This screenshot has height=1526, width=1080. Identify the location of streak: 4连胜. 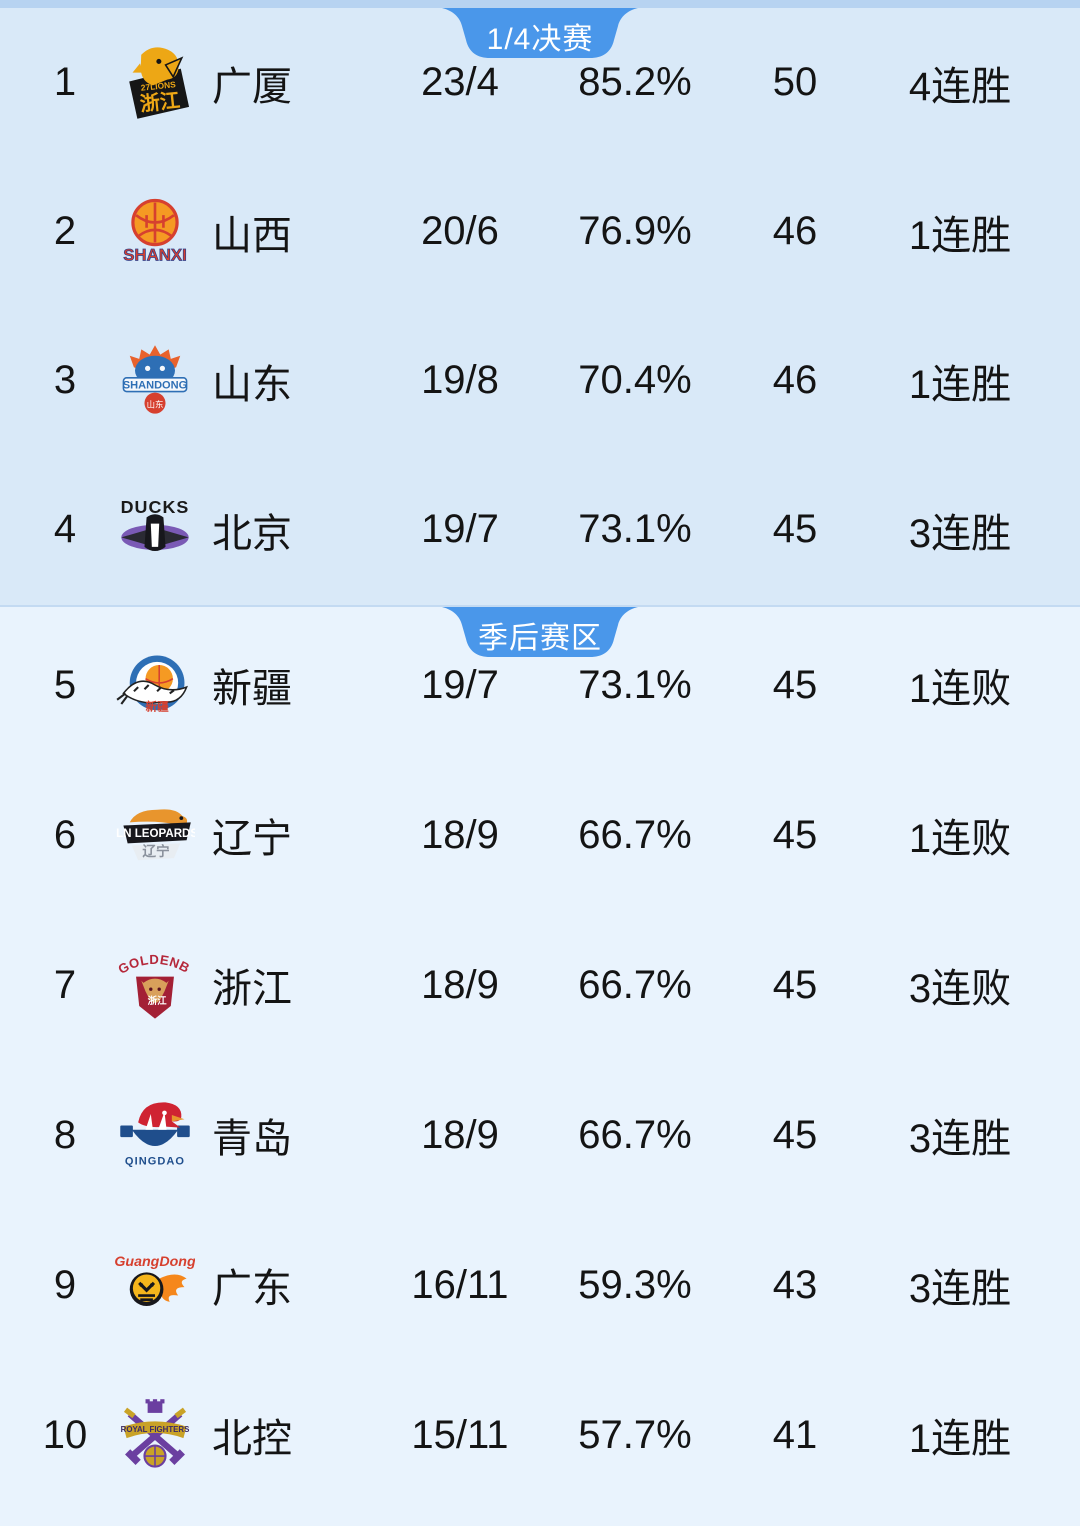
(960, 86).